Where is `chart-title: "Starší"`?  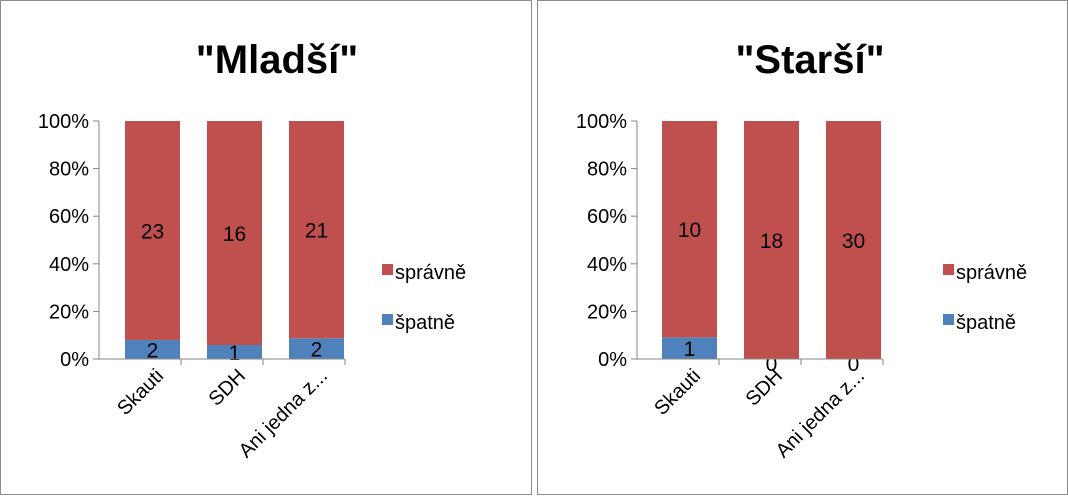 chart-title: "Starší" is located at coordinates (809, 60).